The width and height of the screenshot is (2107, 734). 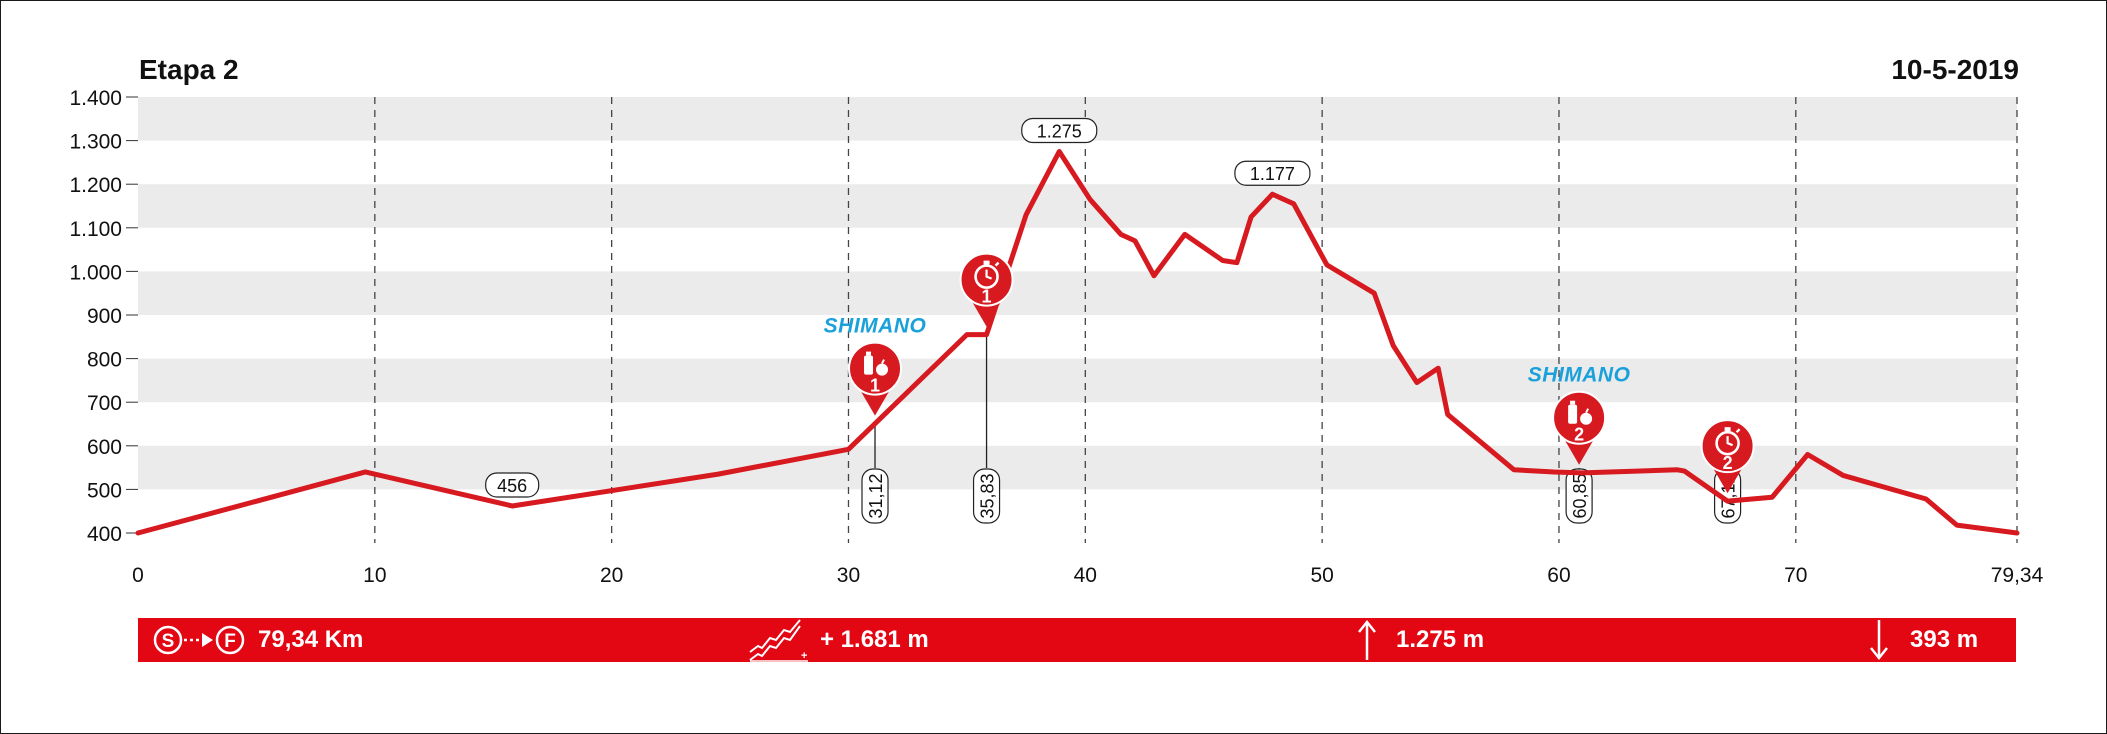 What do you see at coordinates (1301, 429) in the screenshot?
I see `point-lines: 31,12 35,83 60,85 67,12` at bounding box center [1301, 429].